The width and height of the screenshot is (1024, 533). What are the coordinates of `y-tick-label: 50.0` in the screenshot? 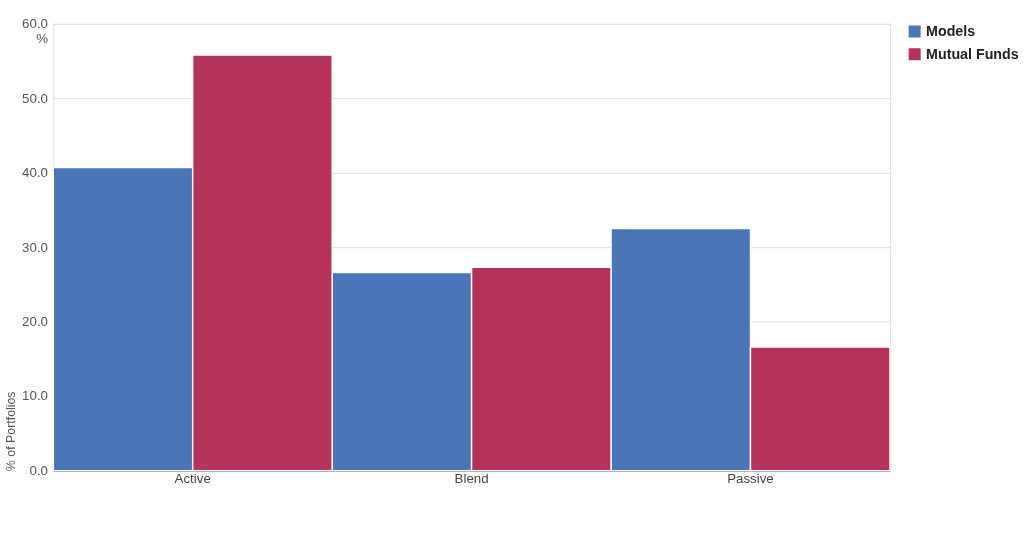 It's located at (35, 98).